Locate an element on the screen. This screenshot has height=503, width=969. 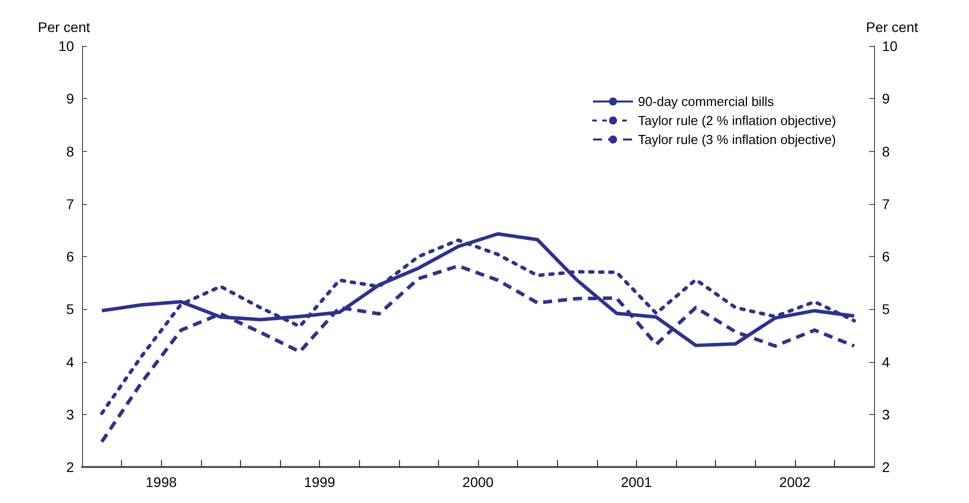
y2-tick-label: 2 is located at coordinates (886, 467).